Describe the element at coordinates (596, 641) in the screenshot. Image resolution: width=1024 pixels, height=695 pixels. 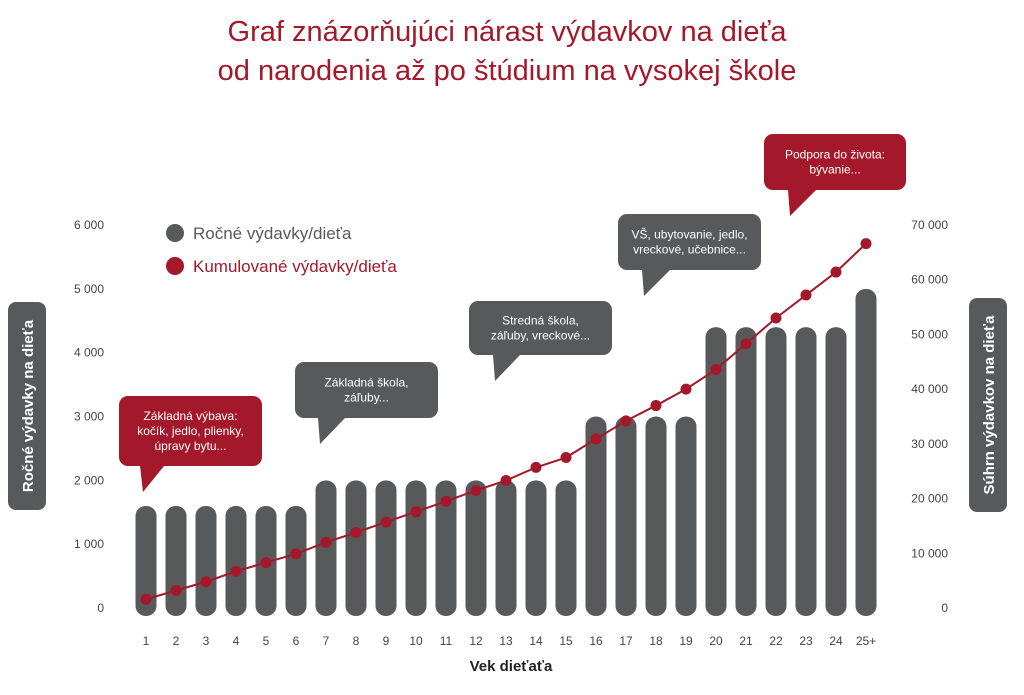
I see `x-tick-label: 16` at that location.